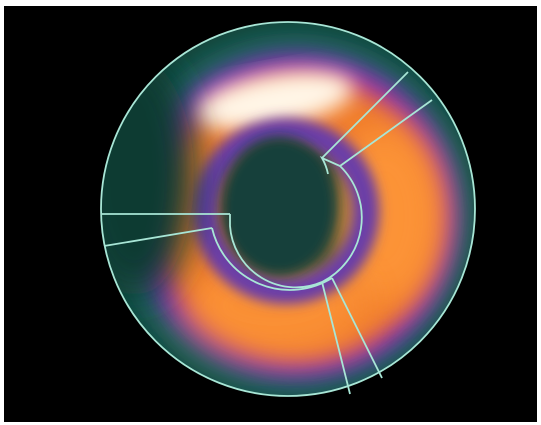 Image resolution: width=541 pixels, height=425 pixels. I want to click on inner-arc-outer, so click(272, 259).